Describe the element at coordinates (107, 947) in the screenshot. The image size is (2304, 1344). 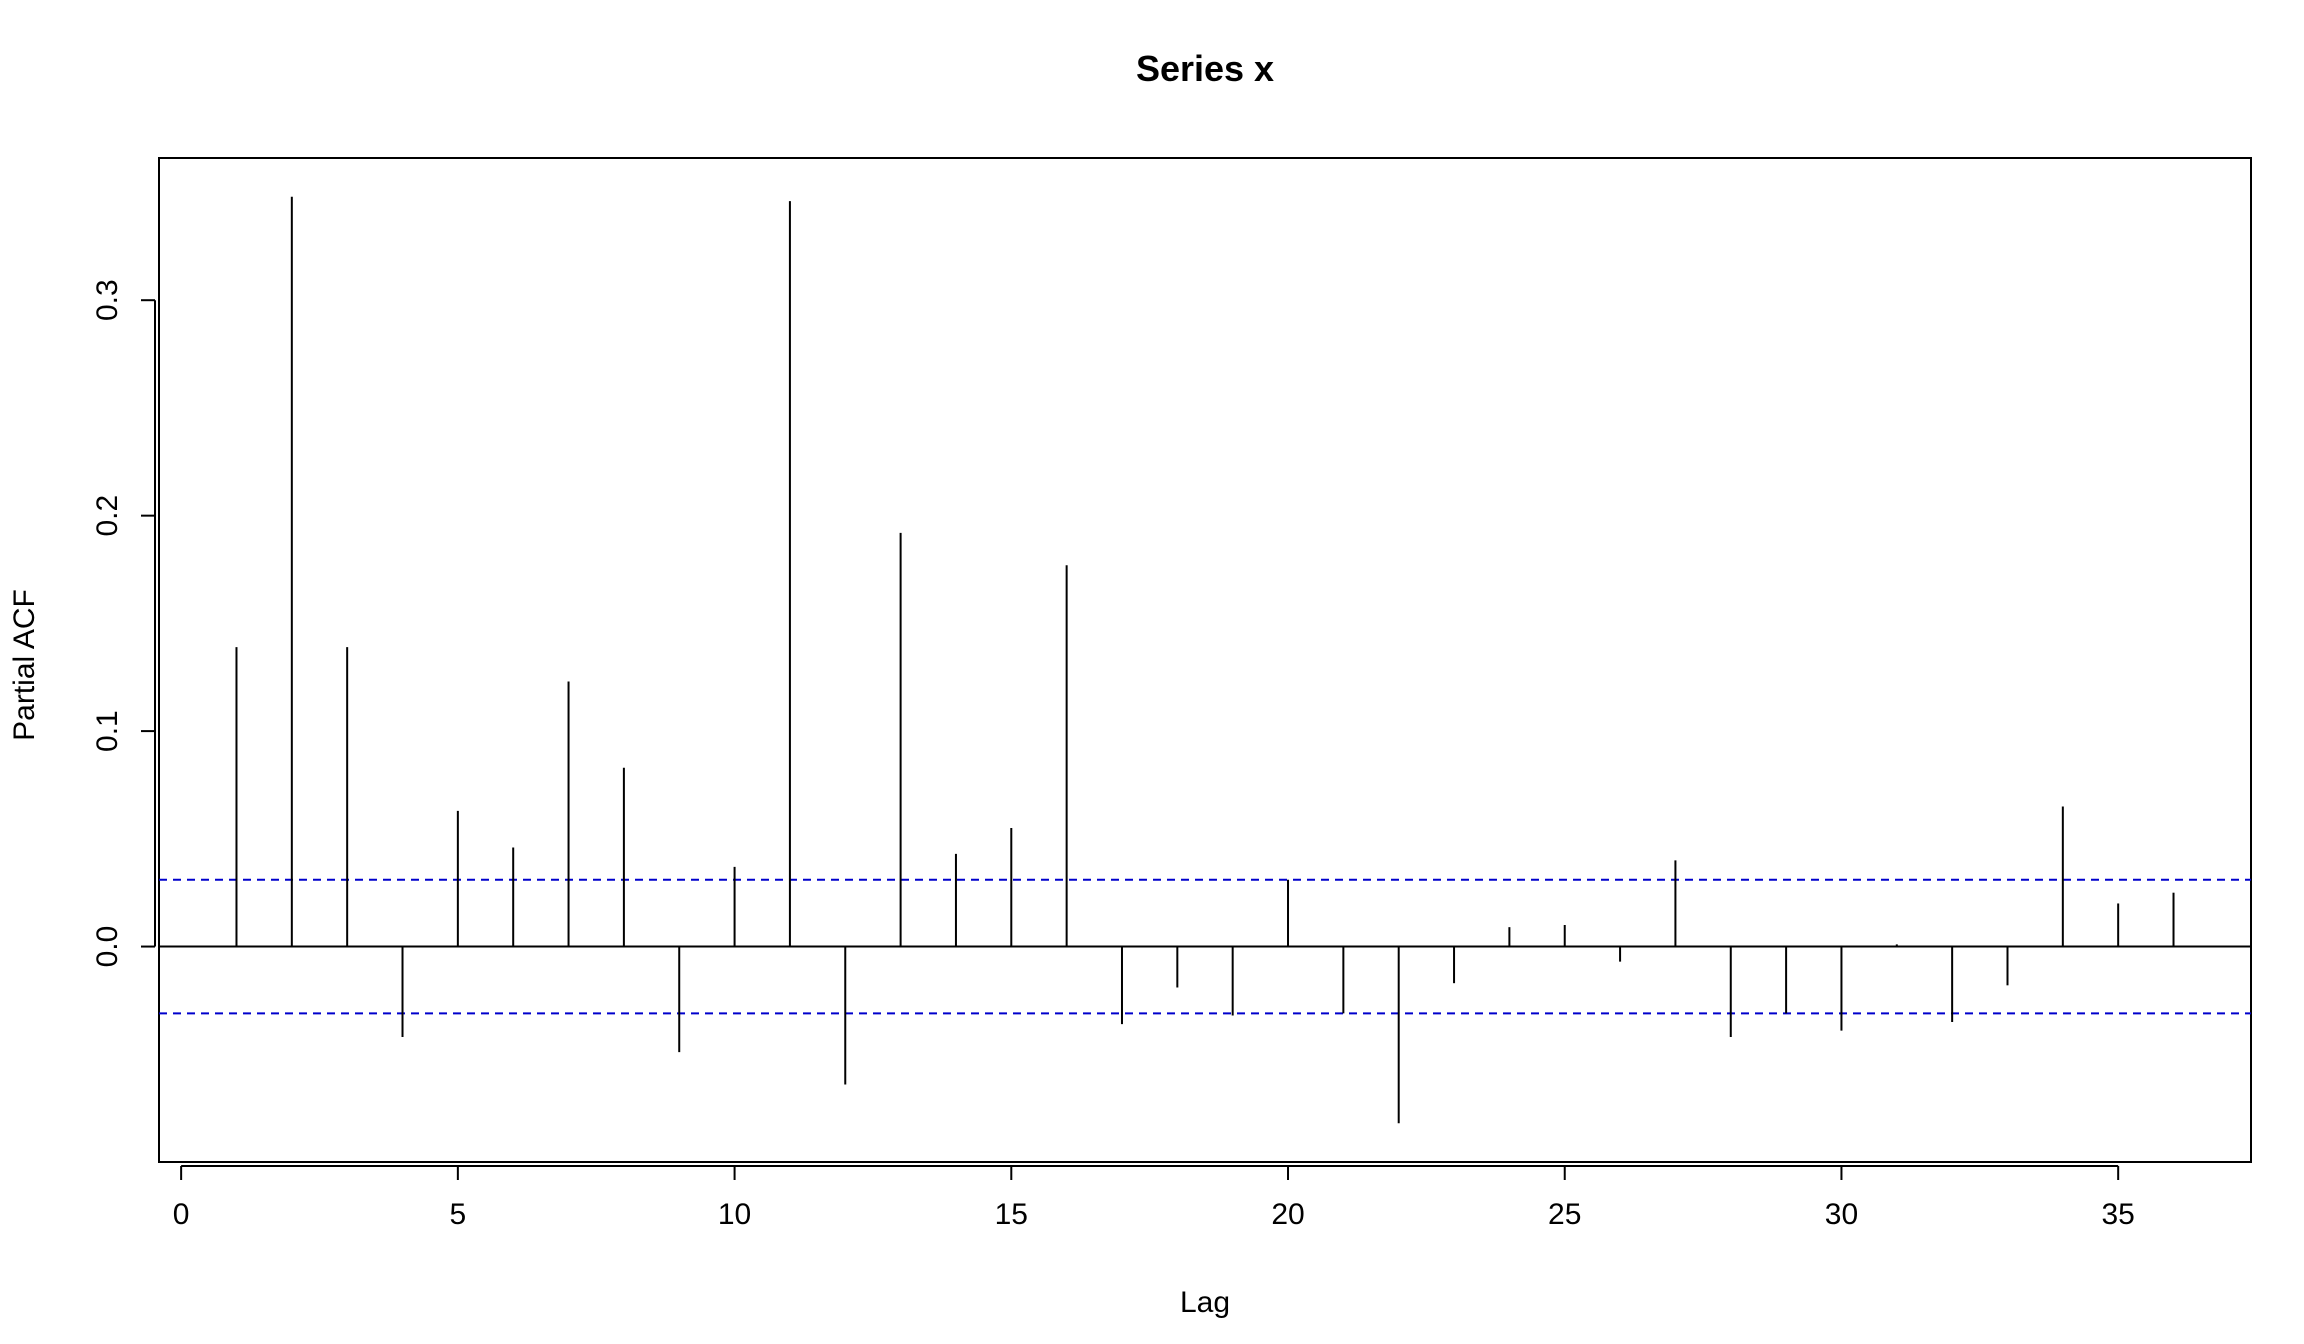
I see `y-tick-label: 0.0` at that location.